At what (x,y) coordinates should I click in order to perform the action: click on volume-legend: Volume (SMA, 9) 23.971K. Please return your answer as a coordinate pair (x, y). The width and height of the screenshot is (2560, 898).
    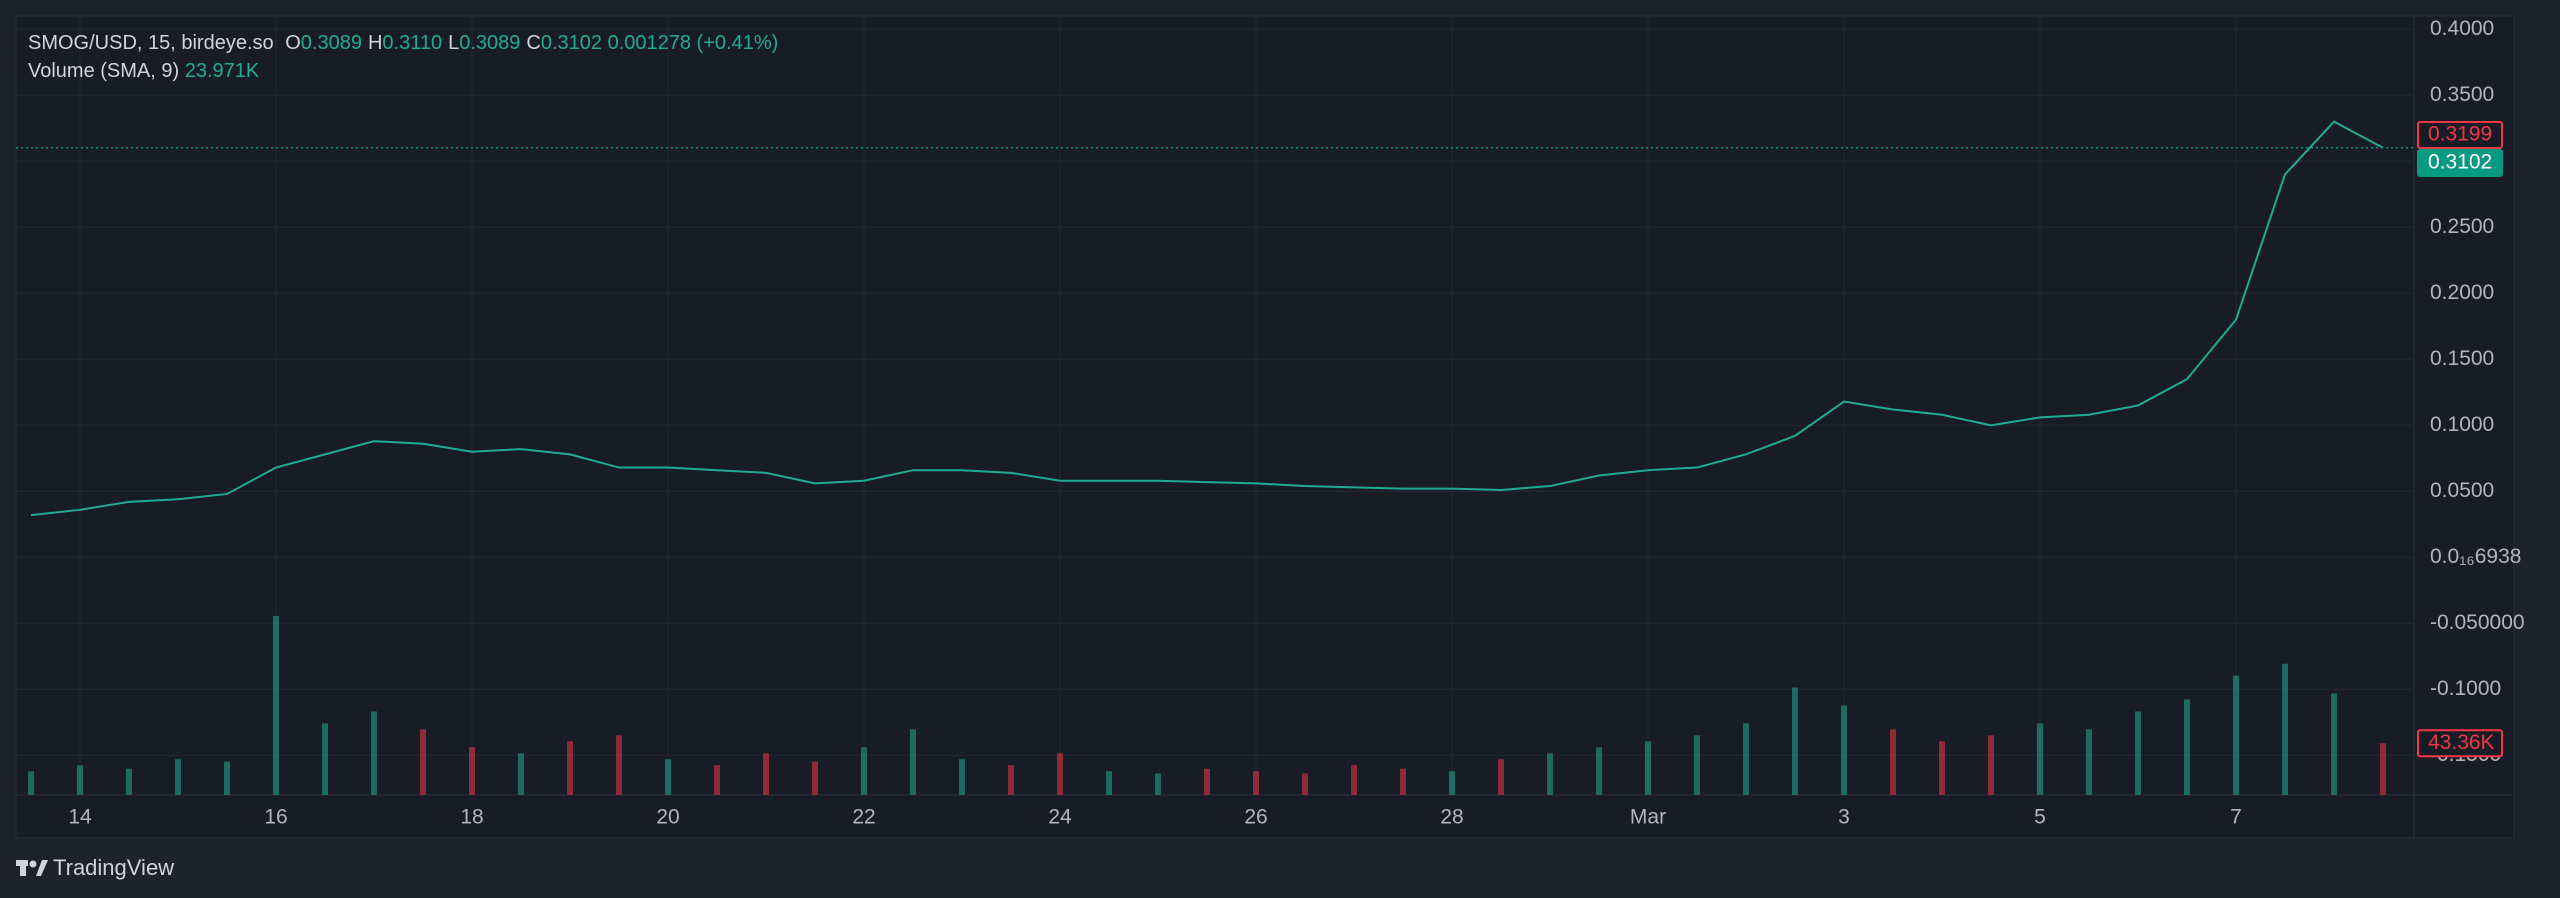
    Looking at the image, I should click on (143, 71).